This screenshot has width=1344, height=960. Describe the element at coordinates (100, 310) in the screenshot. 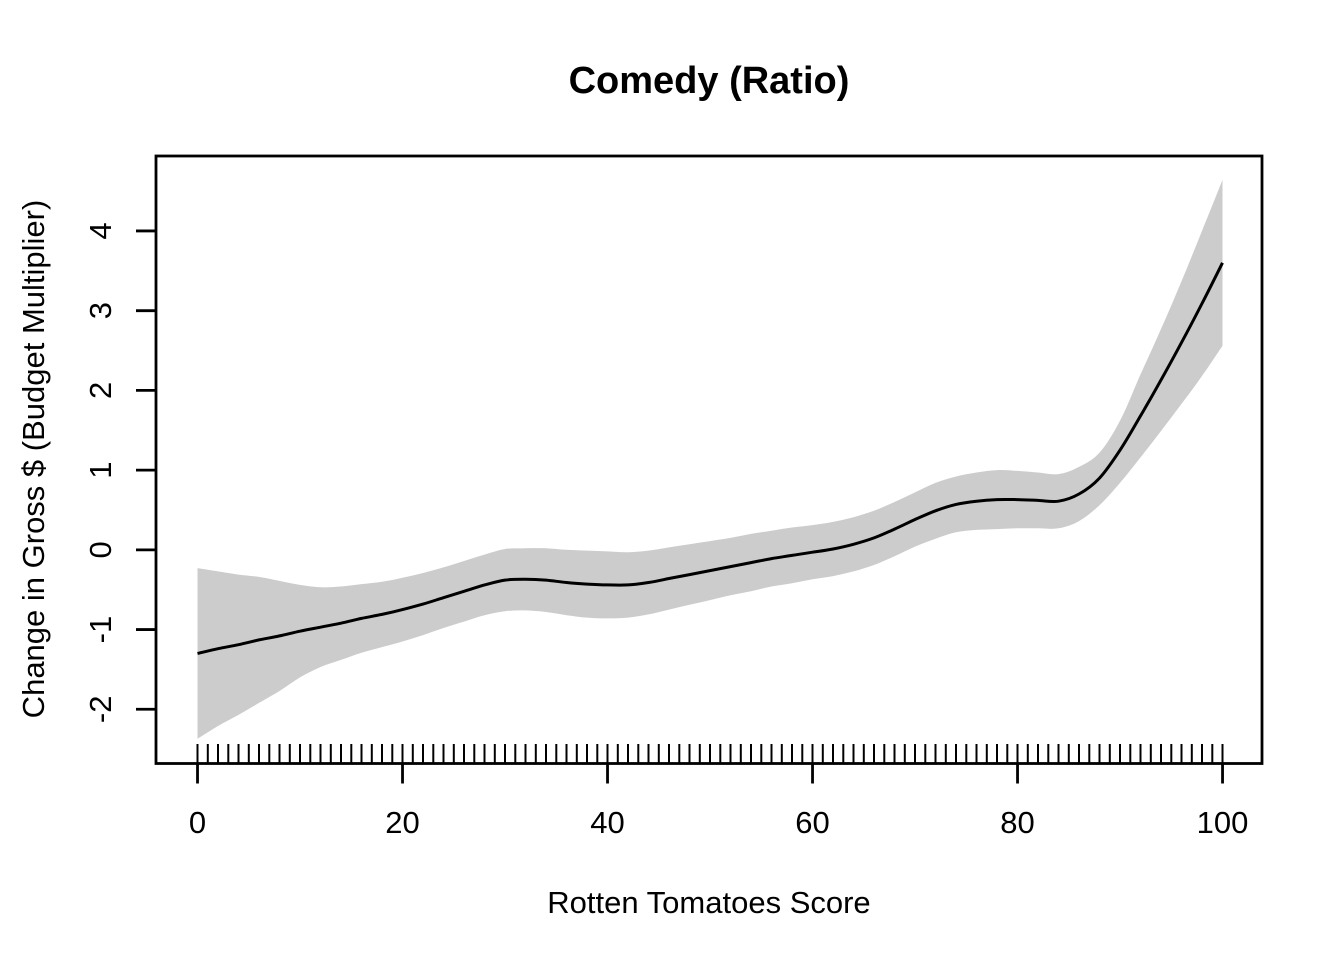

I see `y-tick-label: 3` at that location.